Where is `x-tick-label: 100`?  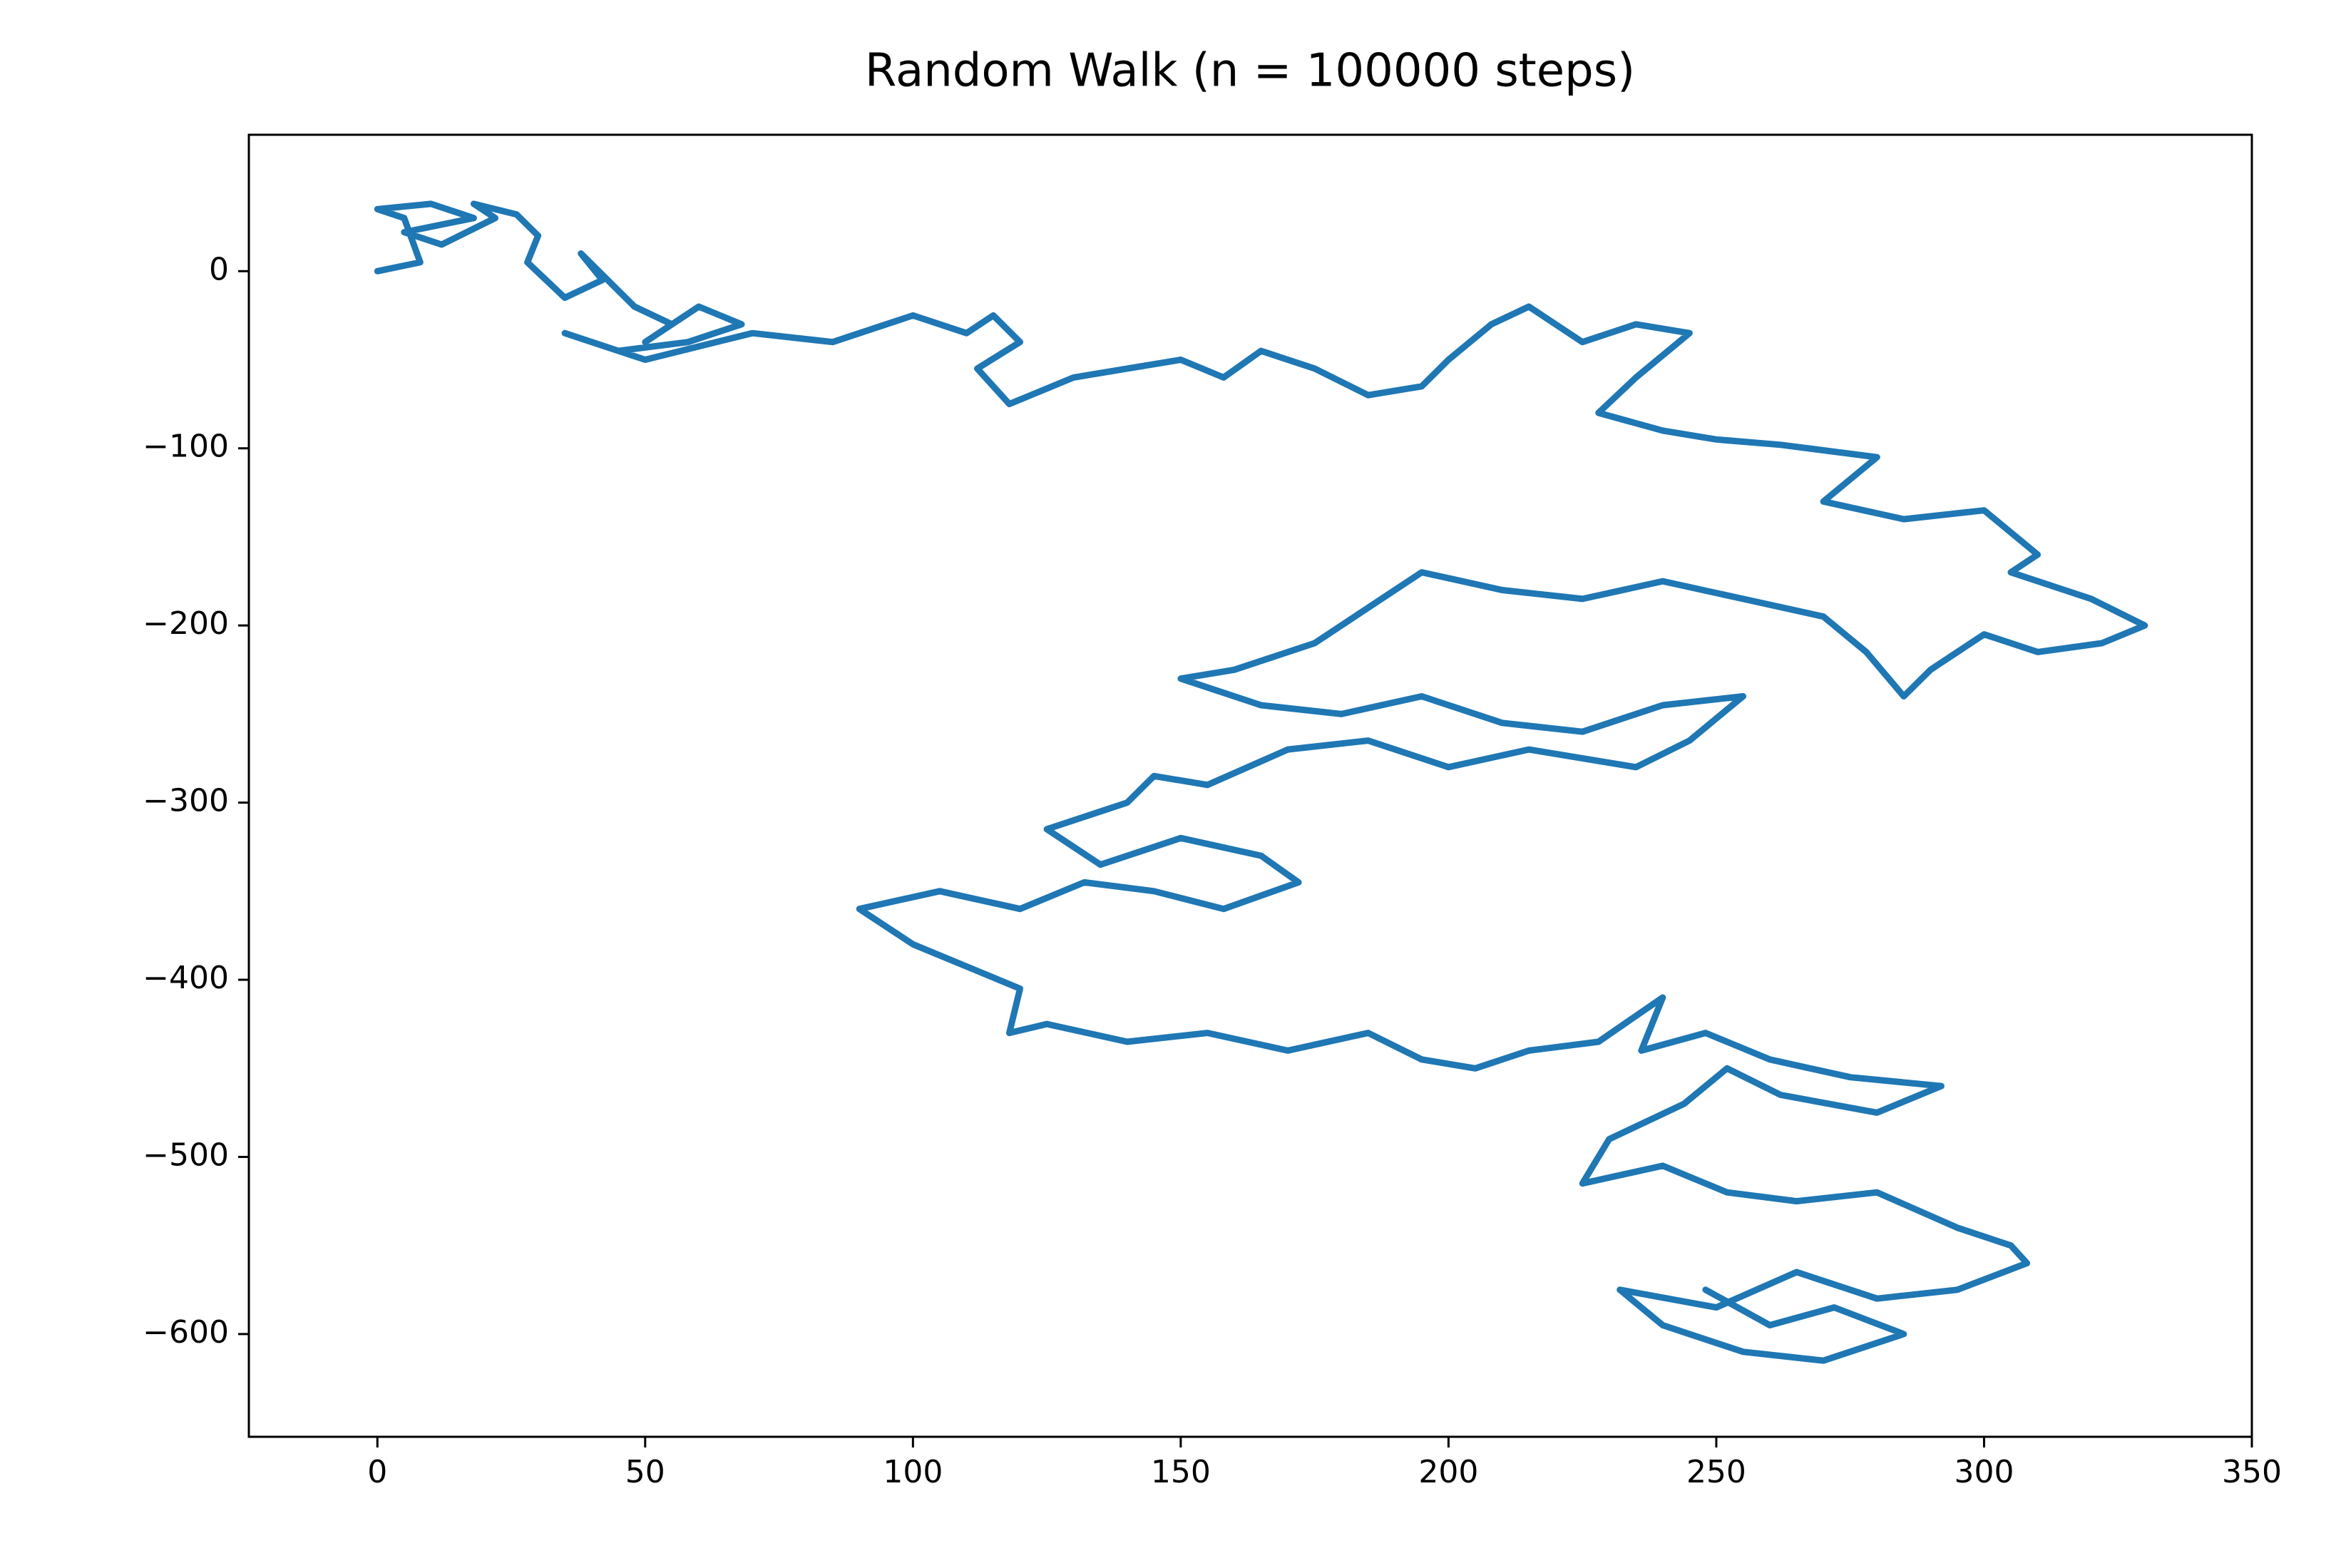
x-tick-label: 100 is located at coordinates (913, 1472).